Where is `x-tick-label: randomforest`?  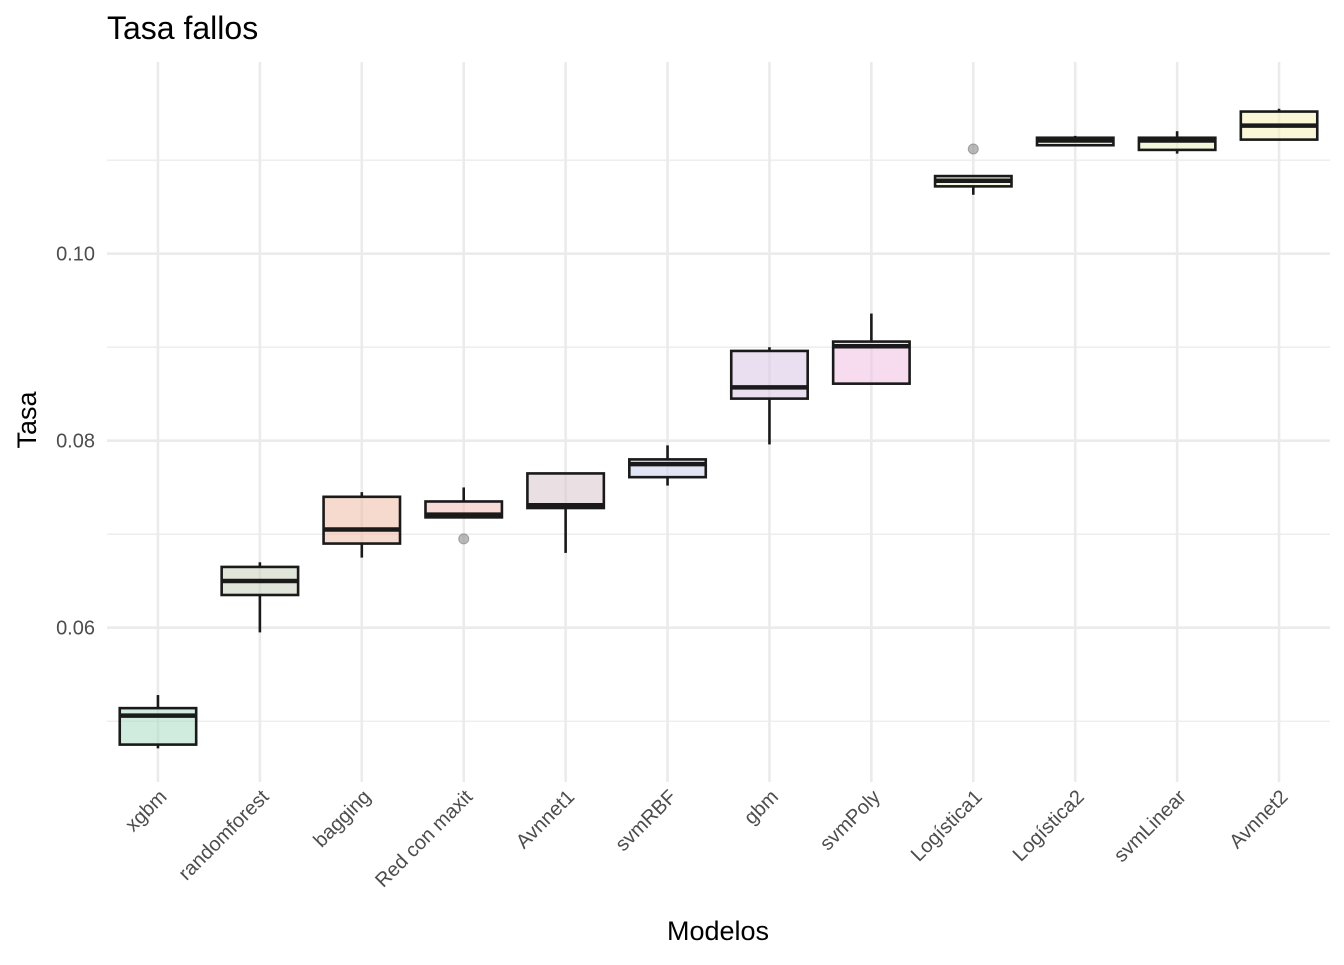 x-tick-label: randomforest is located at coordinates (224, 835).